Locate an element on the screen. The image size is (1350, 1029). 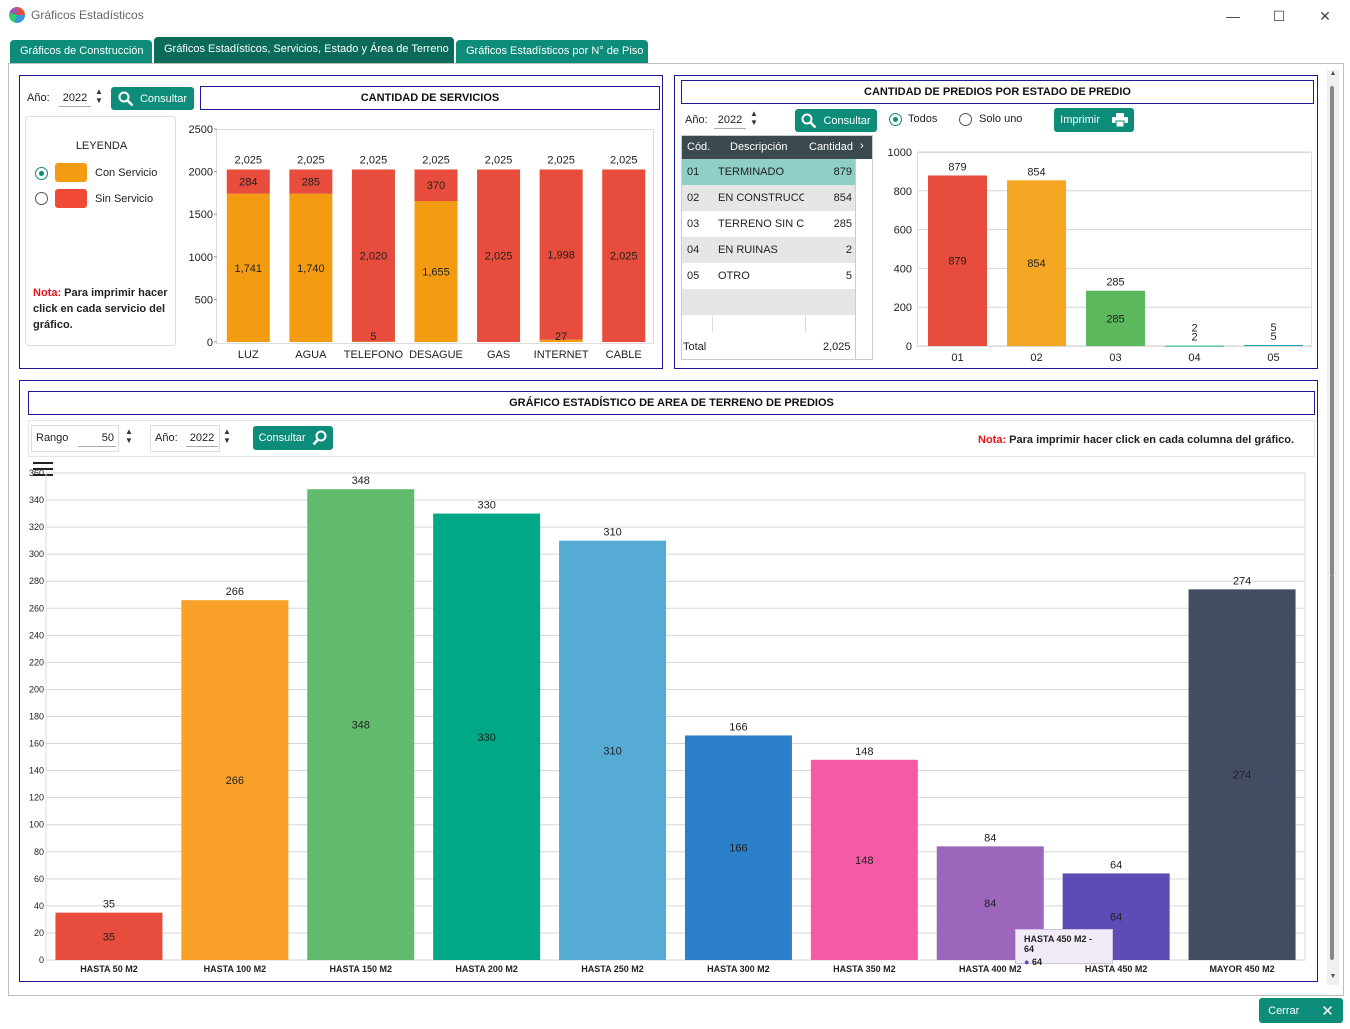
header-cantidad: Cantidad is located at coordinates (831, 147).